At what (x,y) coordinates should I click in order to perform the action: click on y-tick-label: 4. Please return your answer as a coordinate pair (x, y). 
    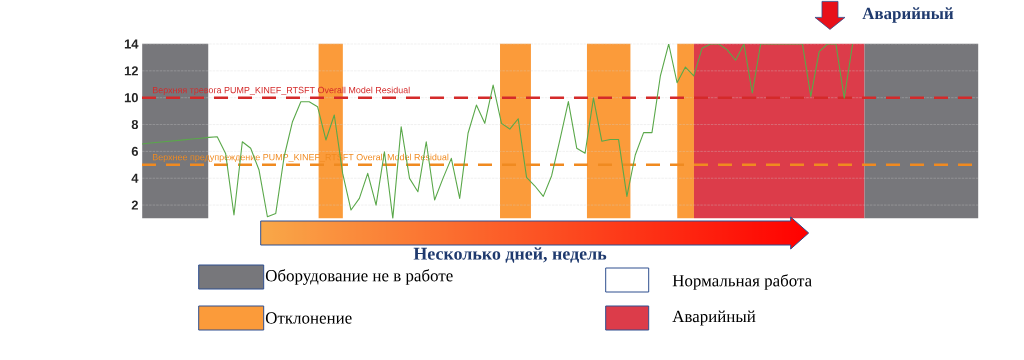
    Looking at the image, I should click on (135, 178).